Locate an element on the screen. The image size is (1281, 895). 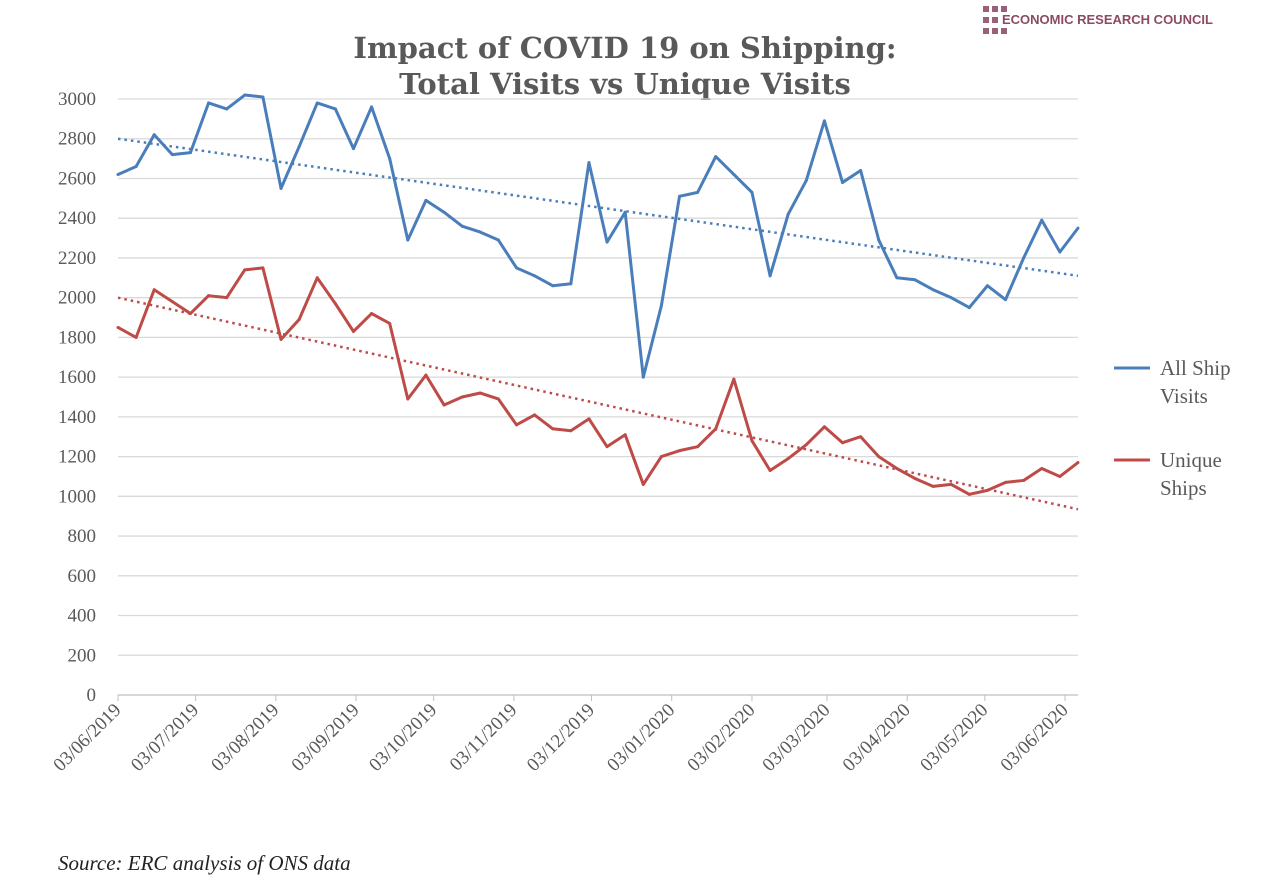
y-tick-label: 1400 is located at coordinates (77, 417).